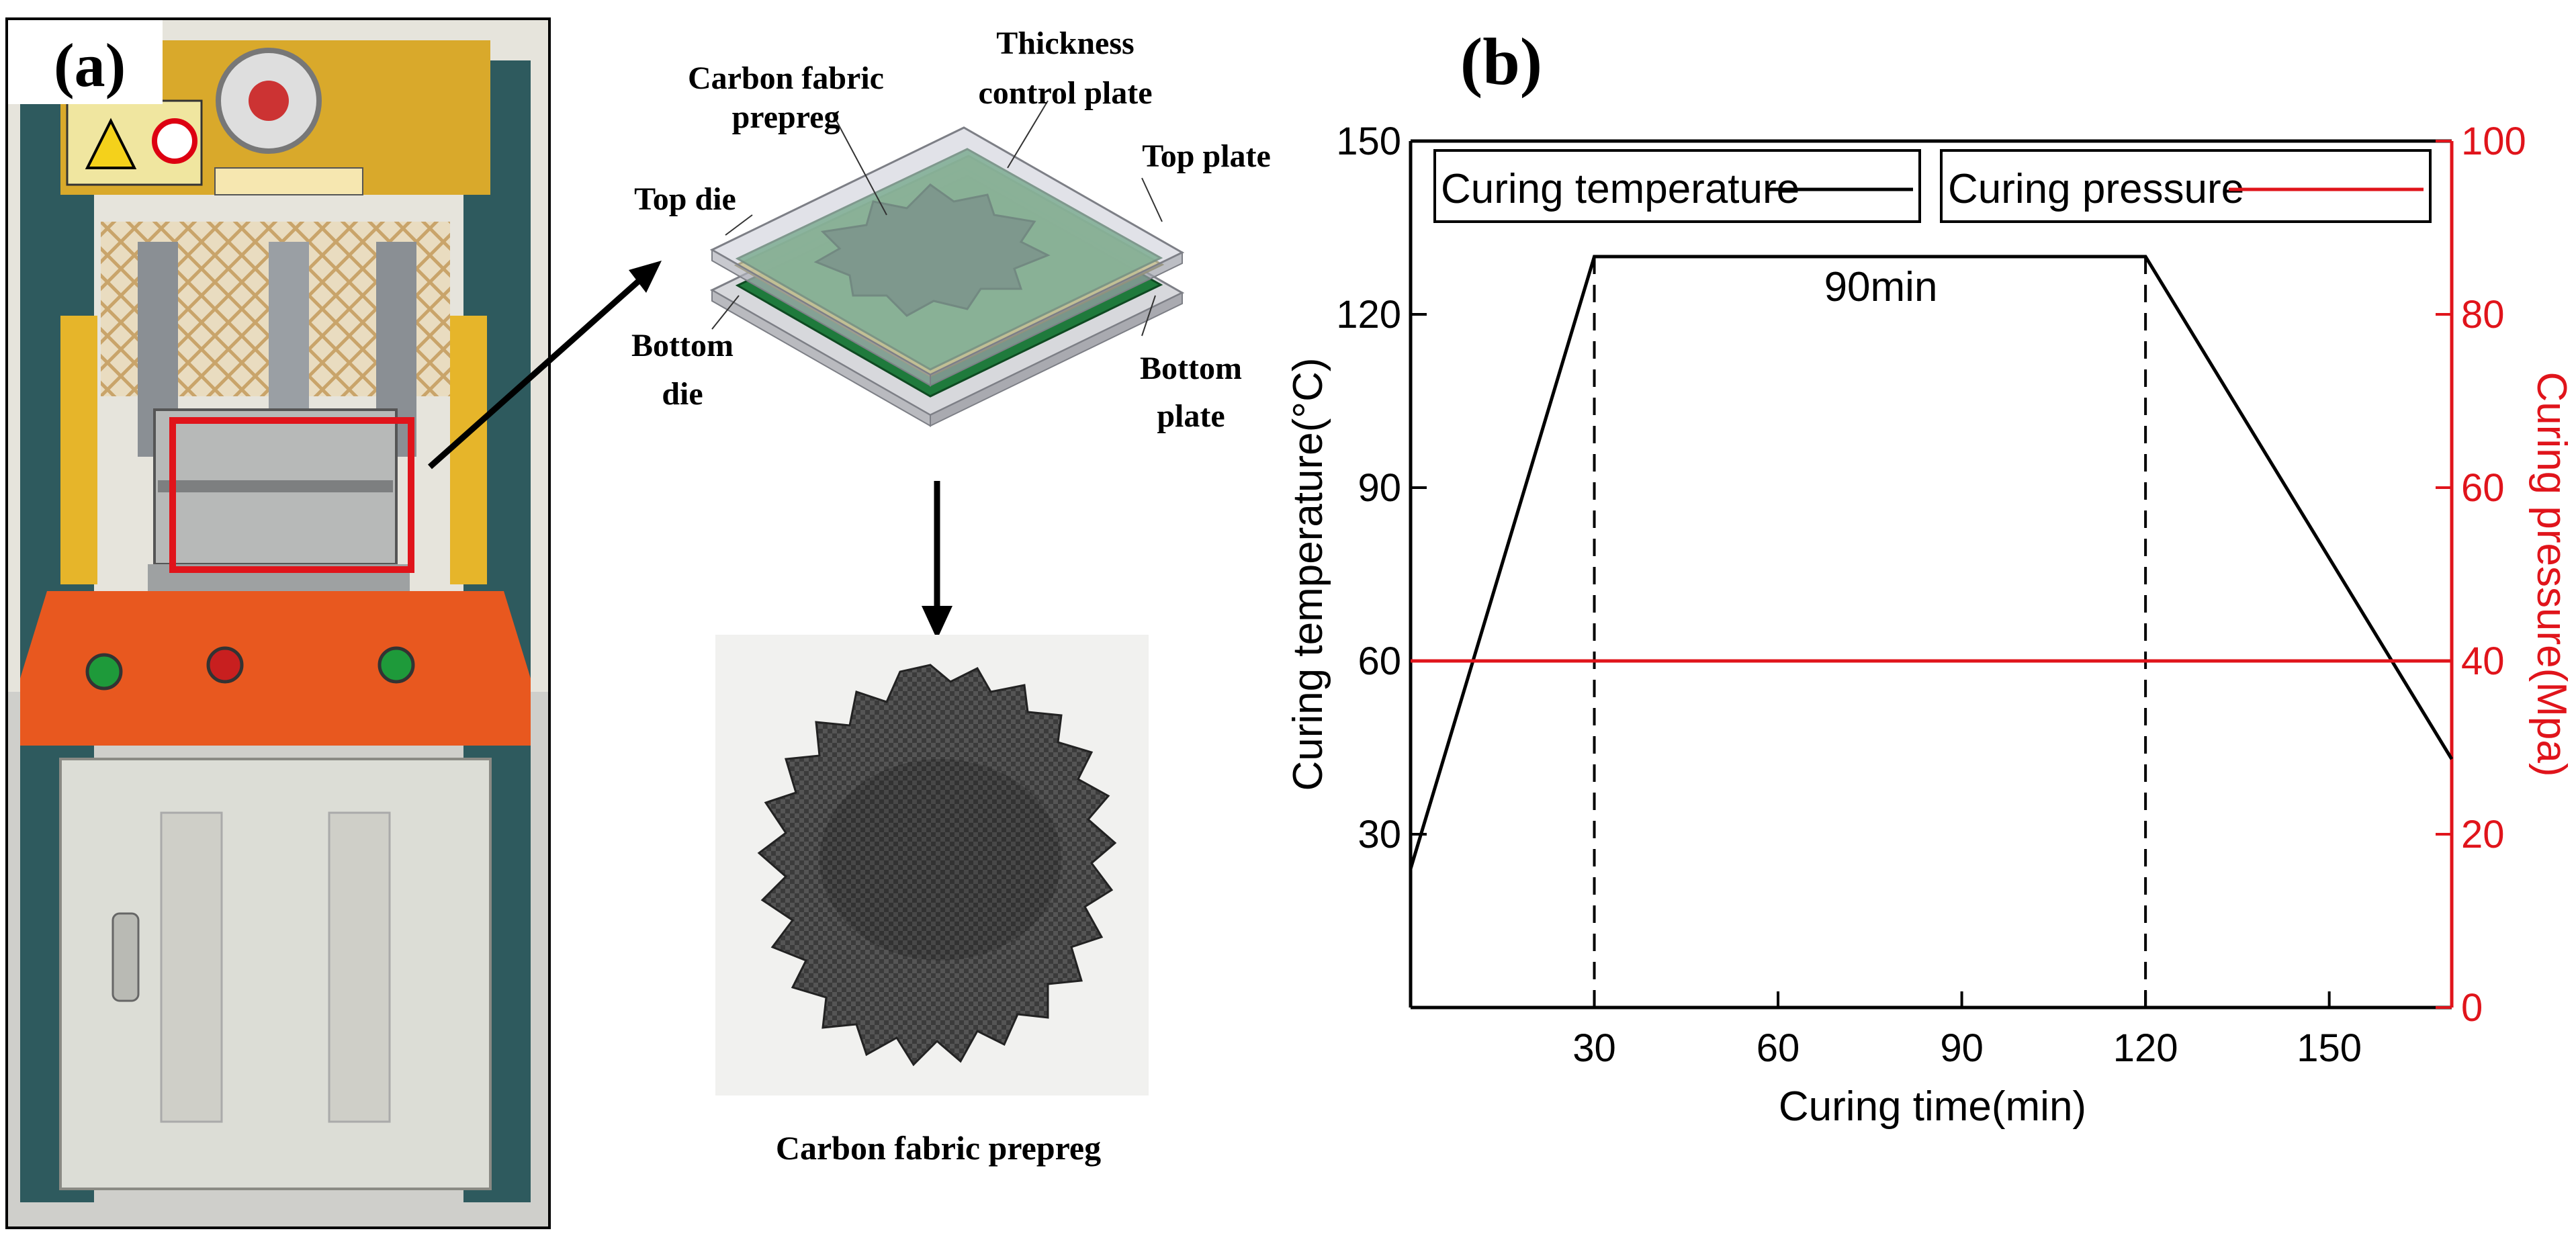 Image resolution: width=2576 pixels, height=1250 pixels. What do you see at coordinates (685, 199) in the screenshot?
I see `callout-top-die: Top die` at bounding box center [685, 199].